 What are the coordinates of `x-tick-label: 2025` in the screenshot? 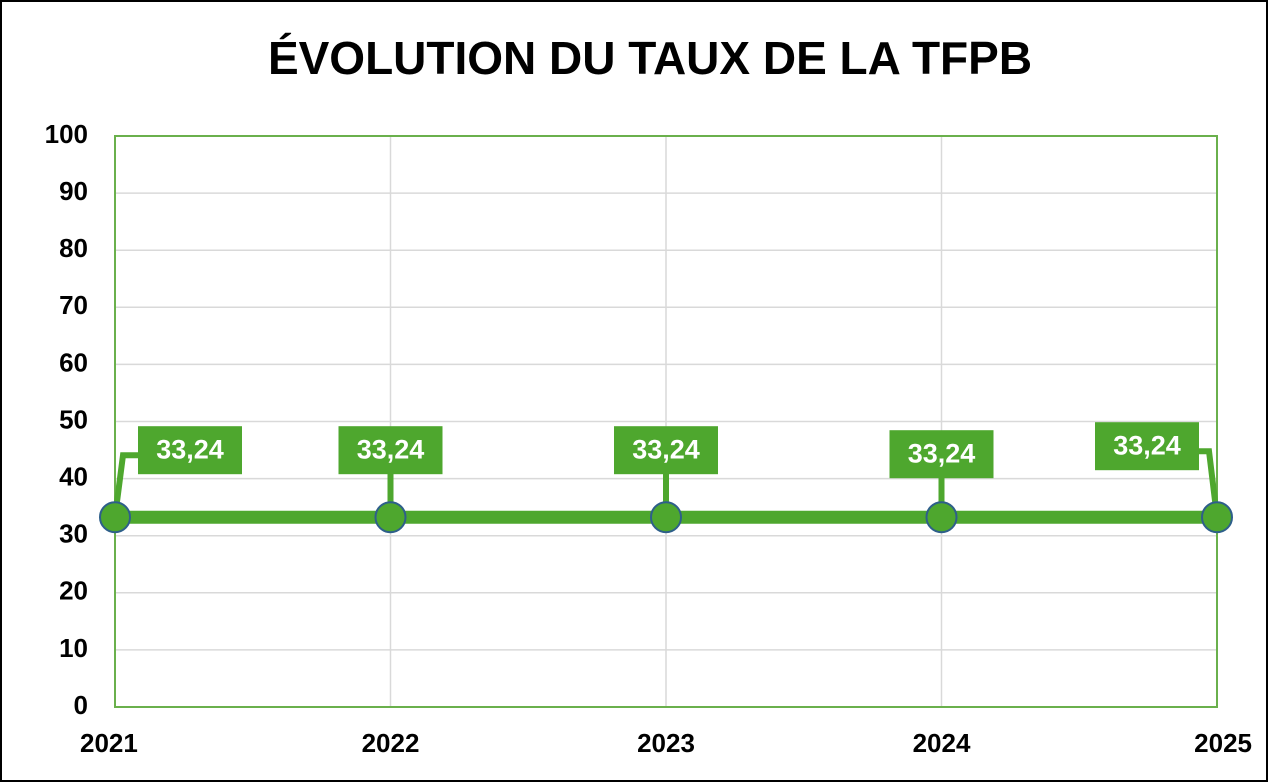 It's located at (1223, 743).